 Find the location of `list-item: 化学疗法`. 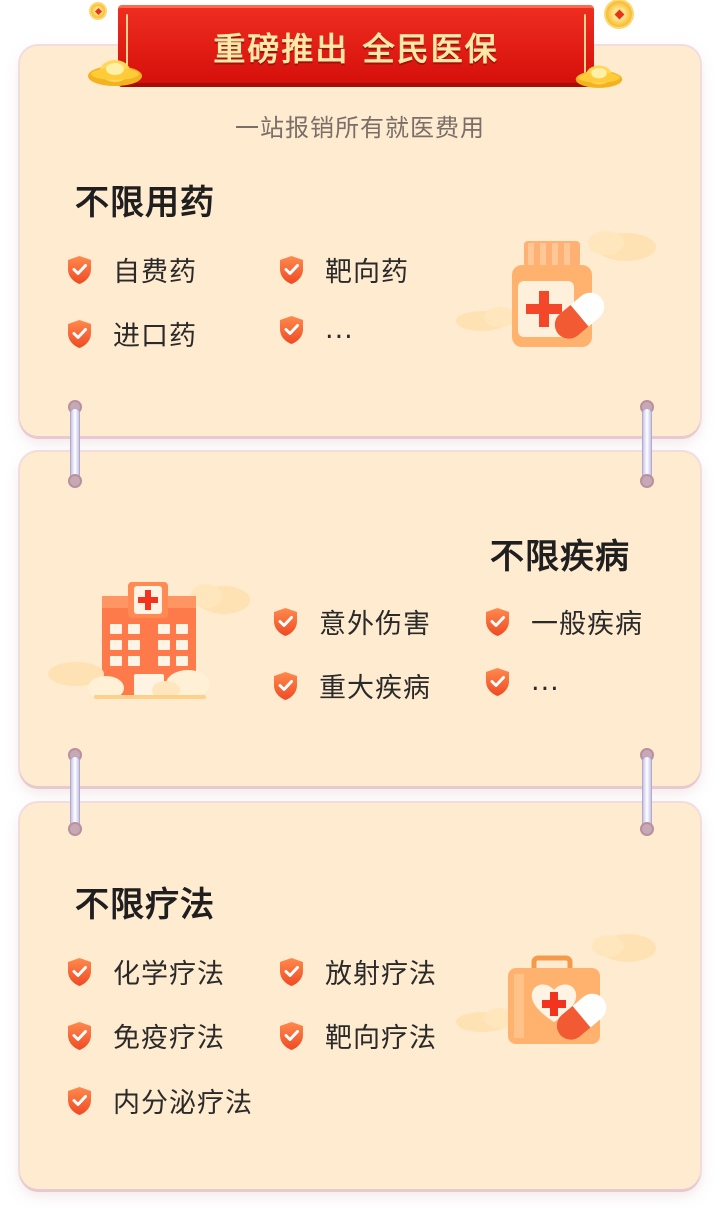

list-item: 化学疗法 is located at coordinates (145, 971).